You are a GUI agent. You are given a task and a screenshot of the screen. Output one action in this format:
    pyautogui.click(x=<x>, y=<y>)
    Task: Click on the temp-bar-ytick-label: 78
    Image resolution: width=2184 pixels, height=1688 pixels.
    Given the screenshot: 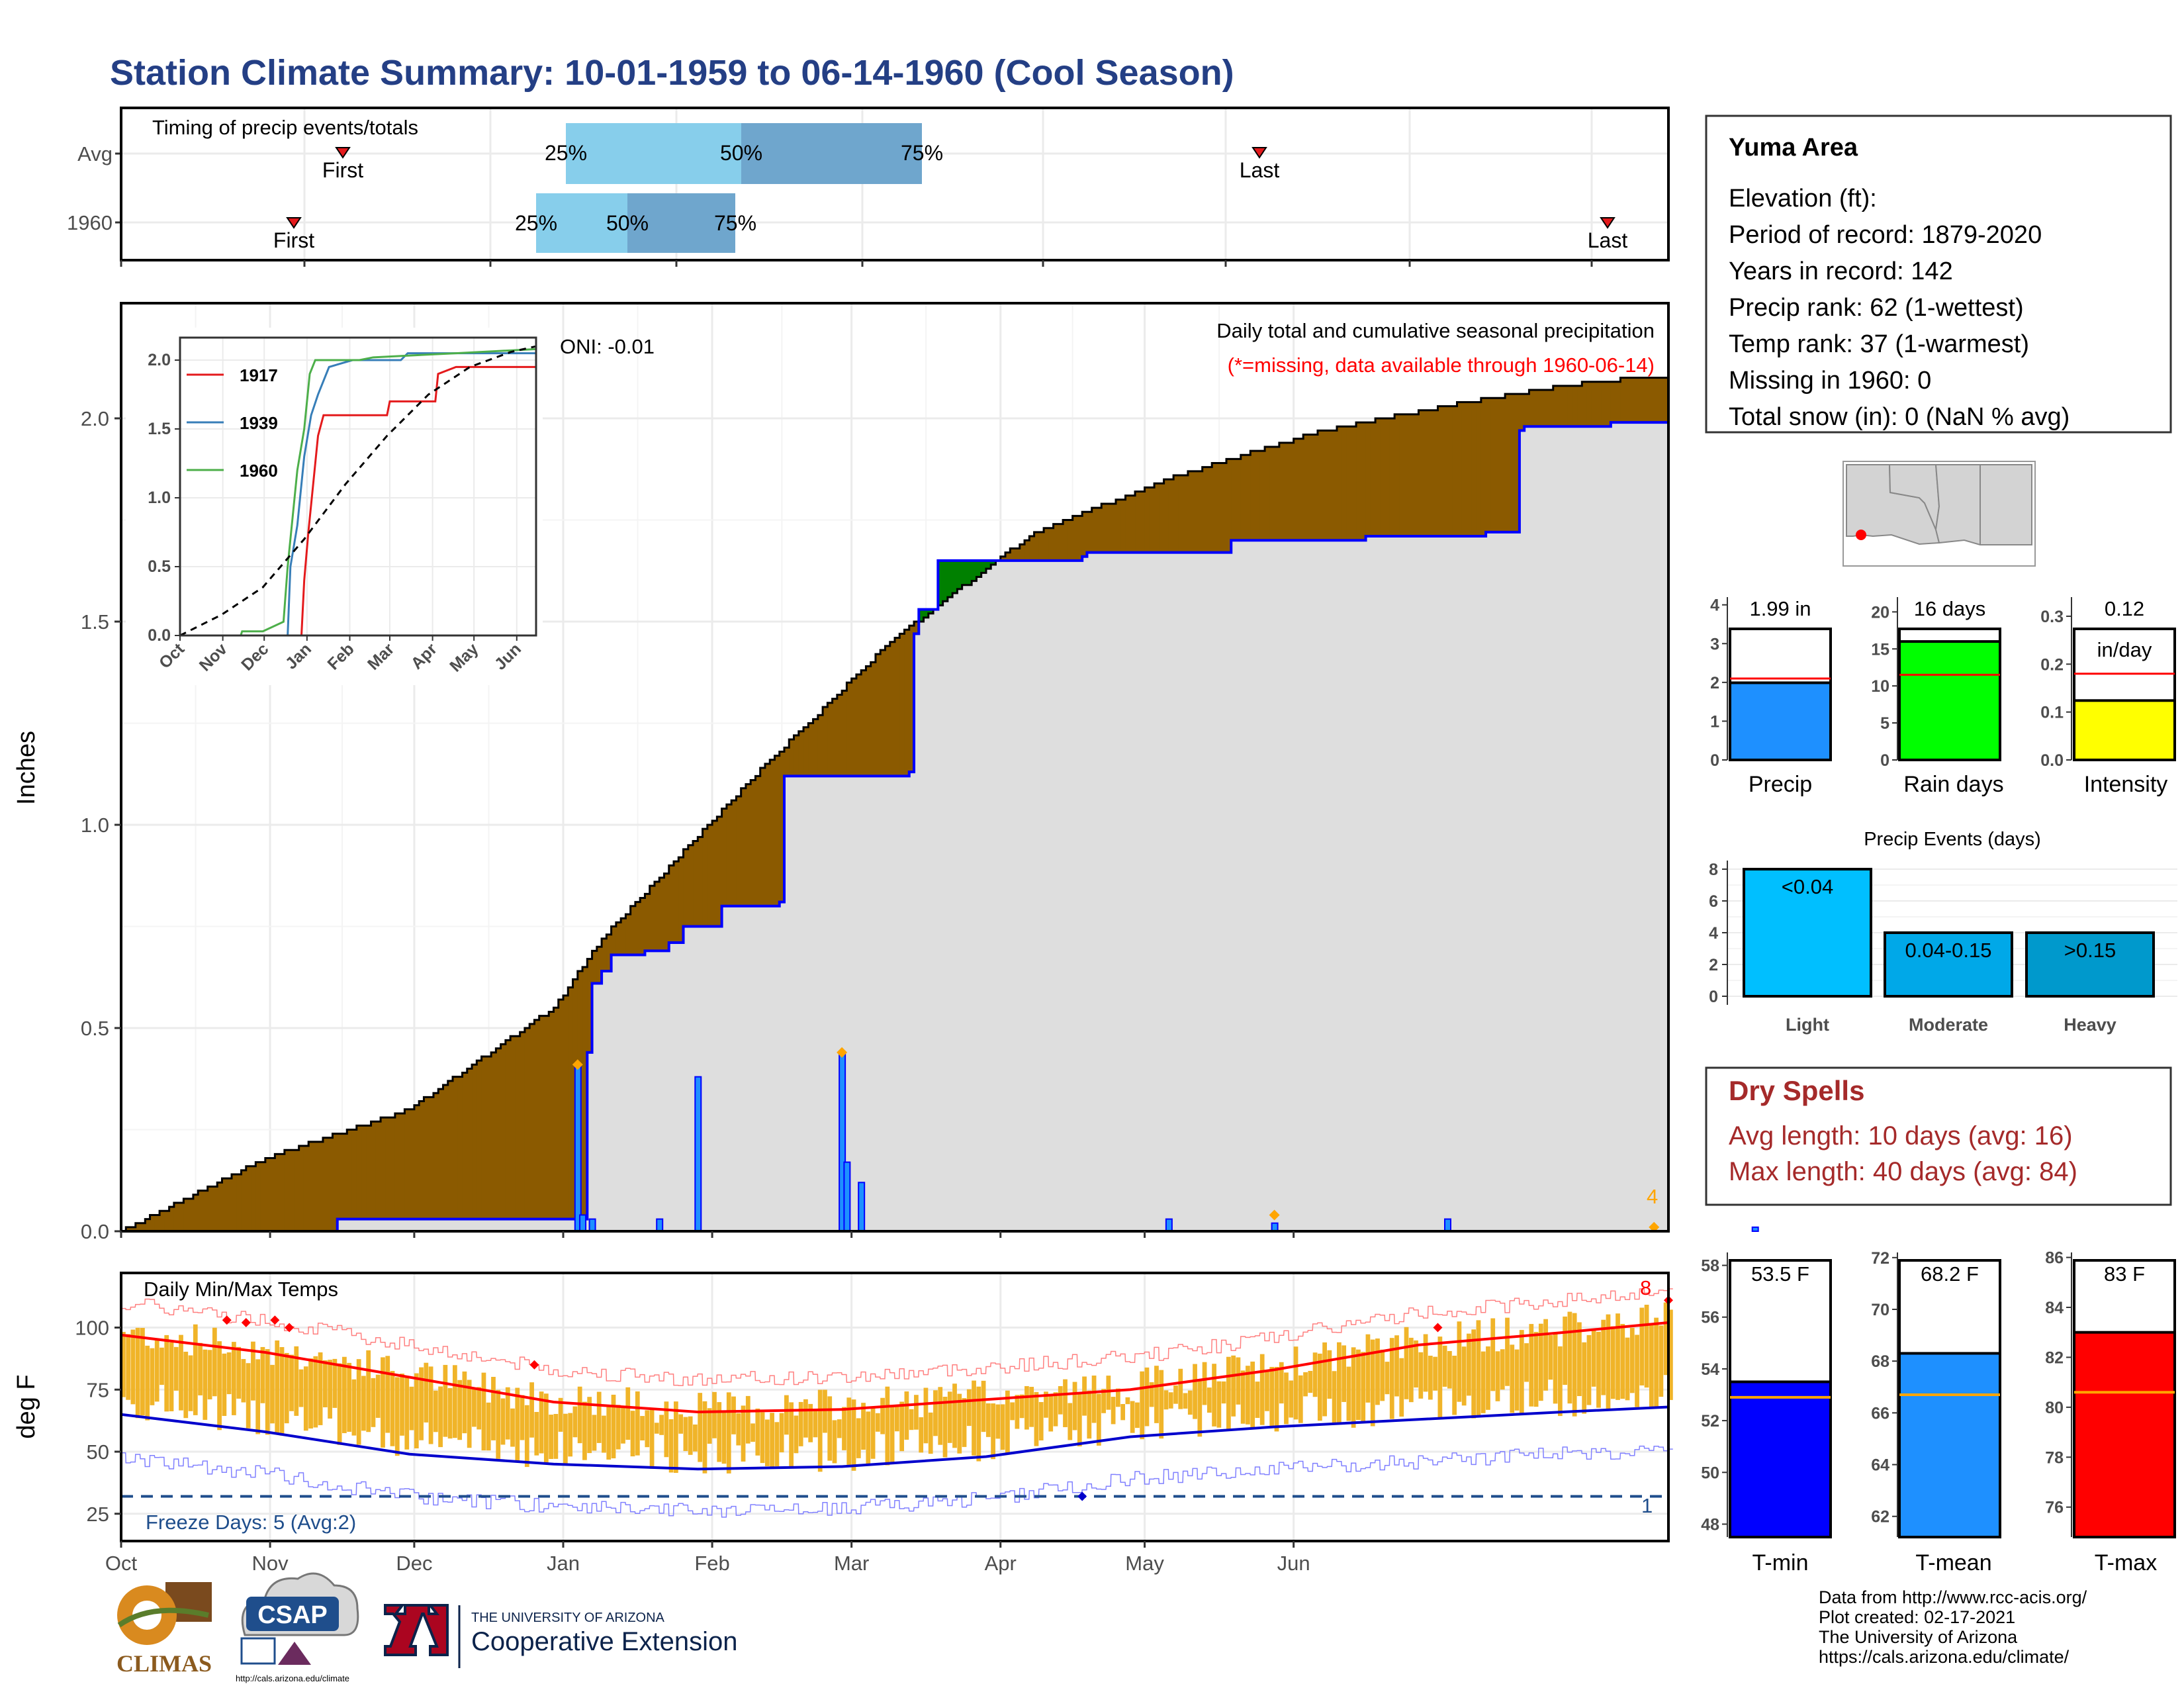 What is the action you would take?
    pyautogui.click(x=2054, y=1457)
    